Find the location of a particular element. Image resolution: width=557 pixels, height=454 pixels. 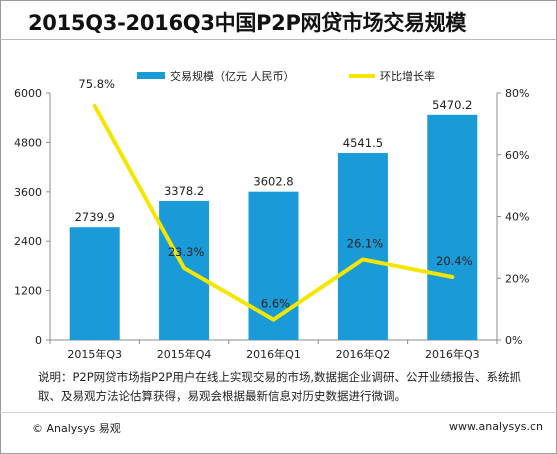

legend-bar-swatch is located at coordinates (151, 75).